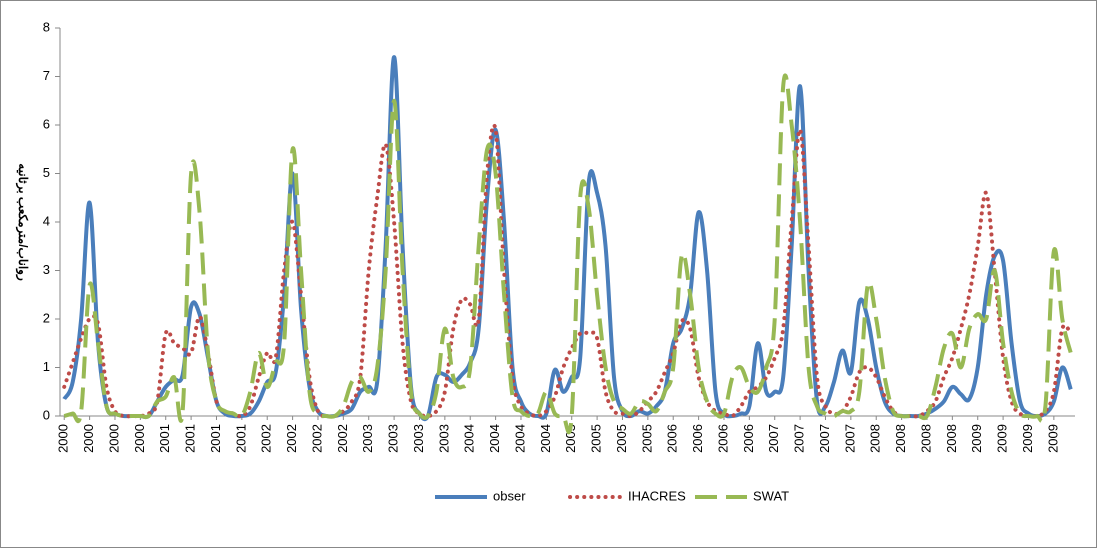  Describe the element at coordinates (509, 495) in the screenshot. I see `legend-label: obser` at that location.